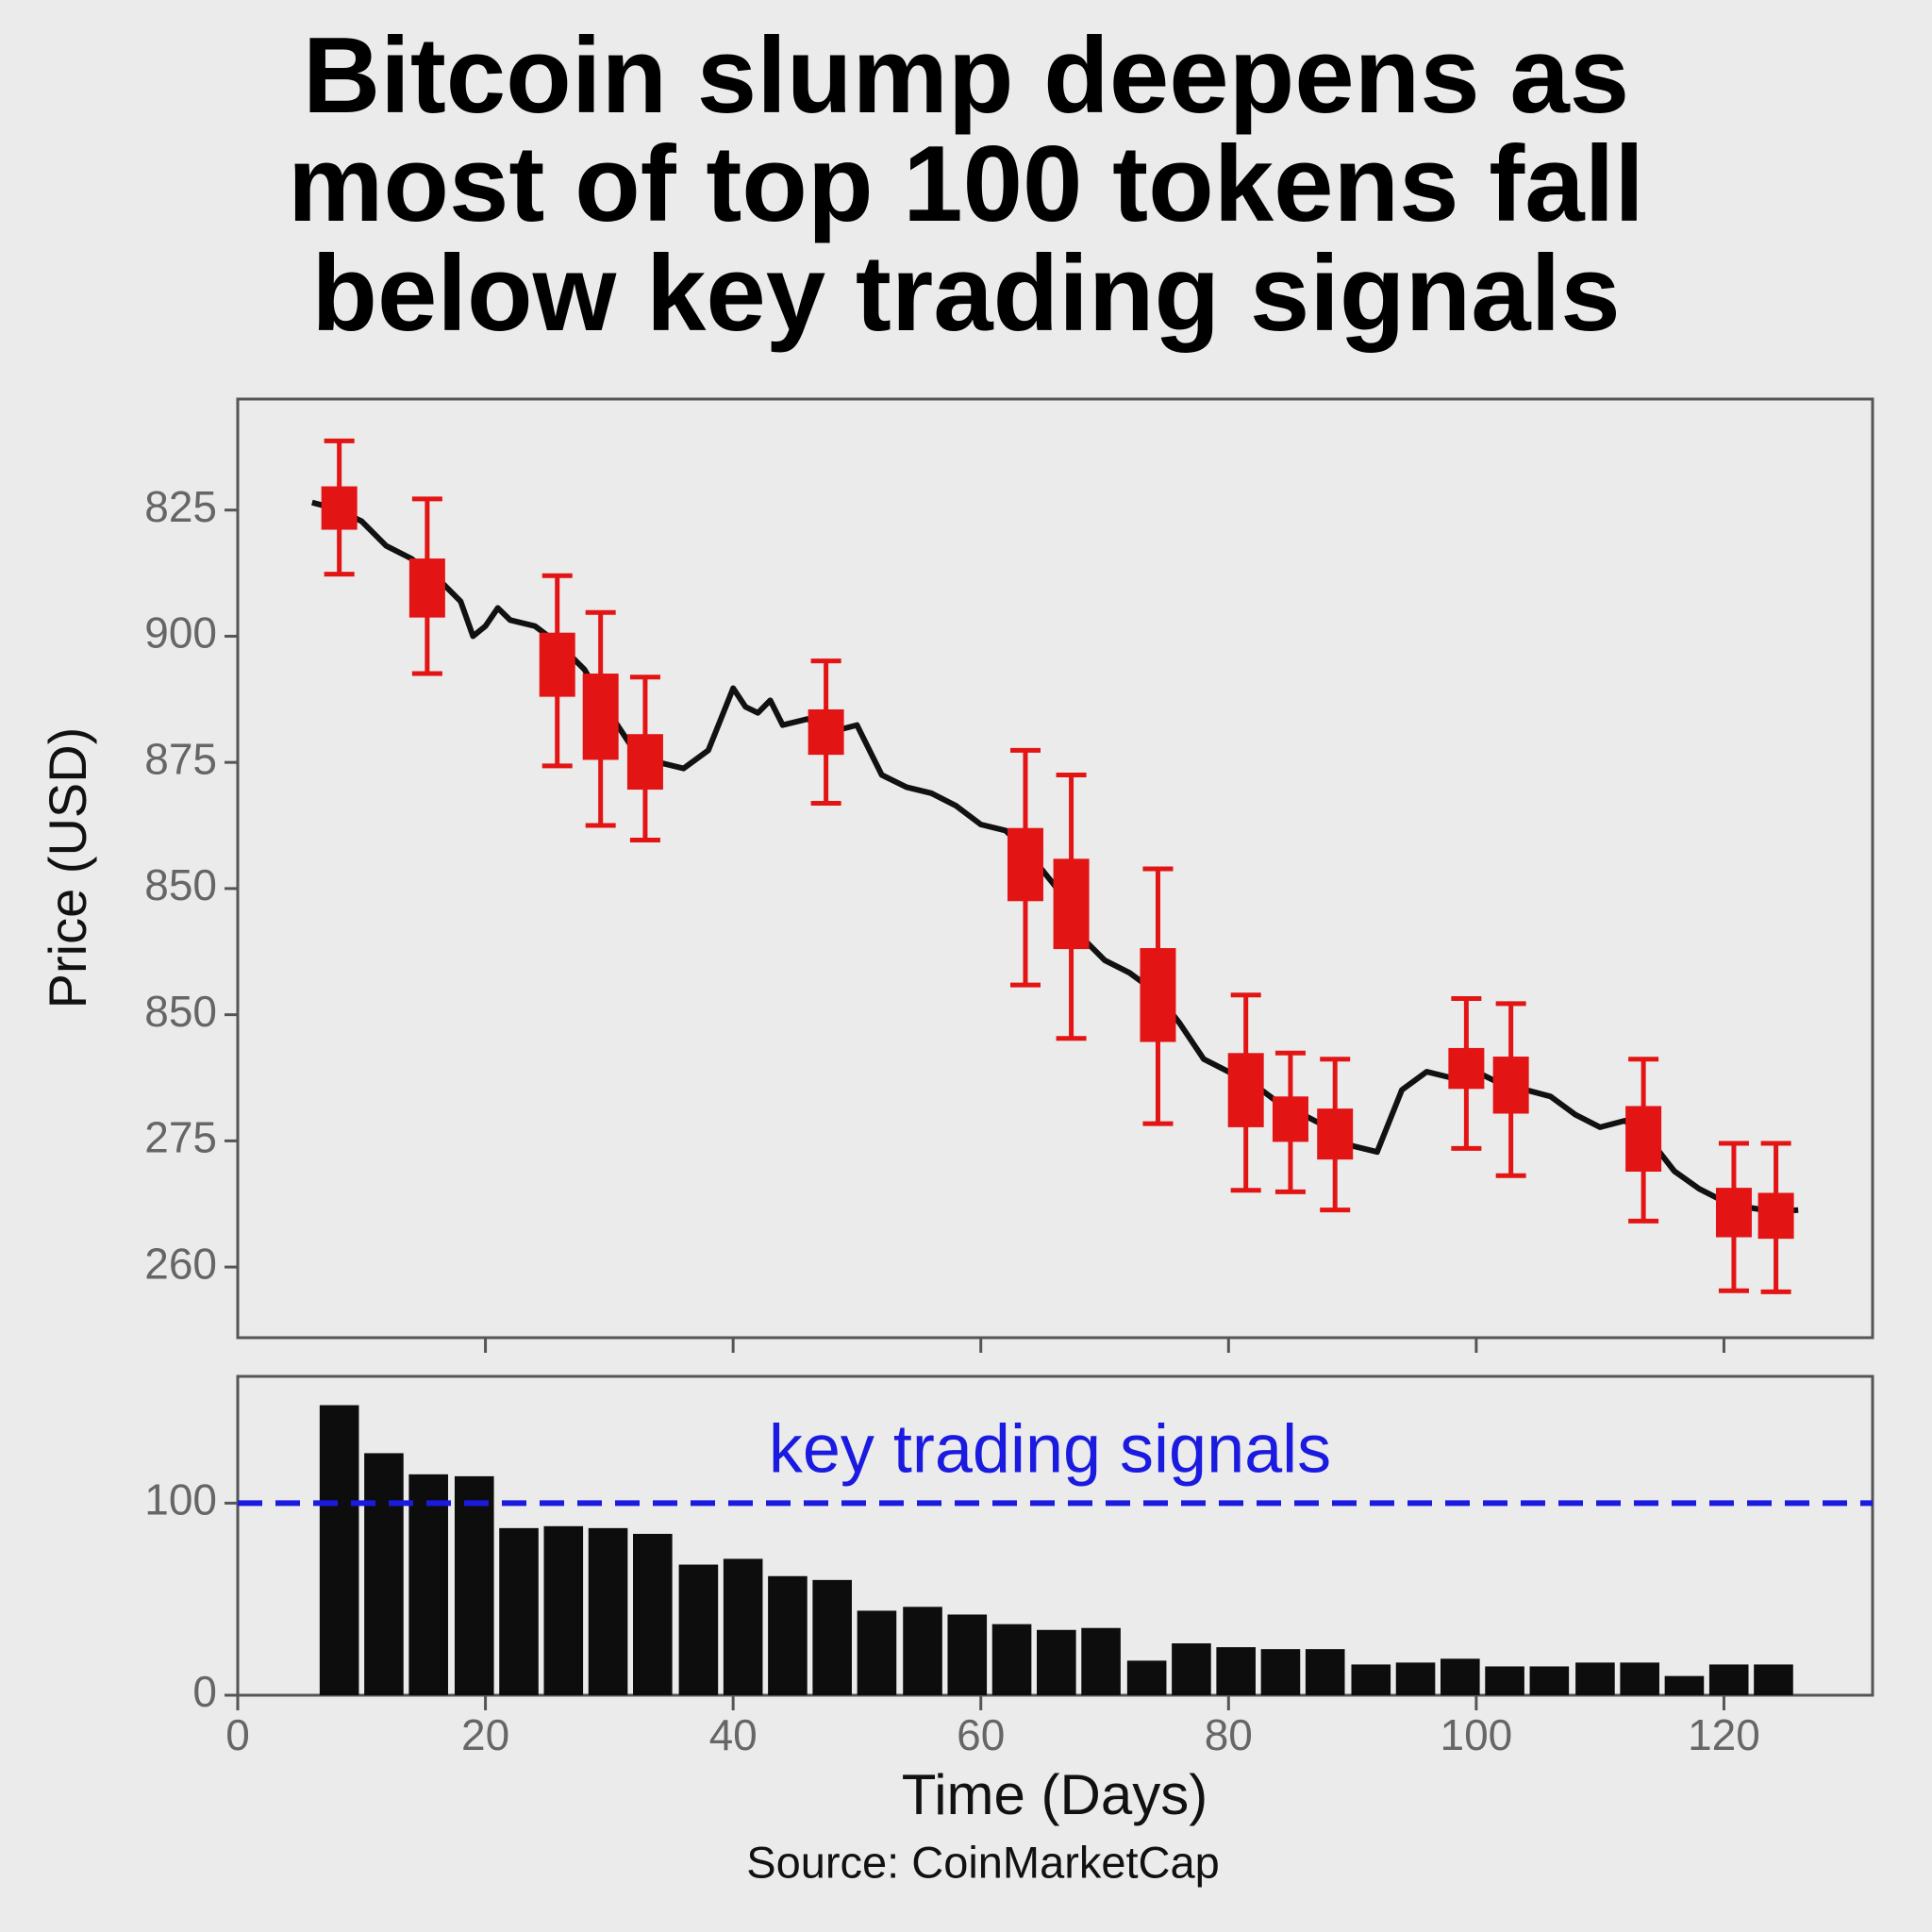  Describe the element at coordinates (981, 1735) in the screenshot. I see `x-tick-label: 60` at that location.